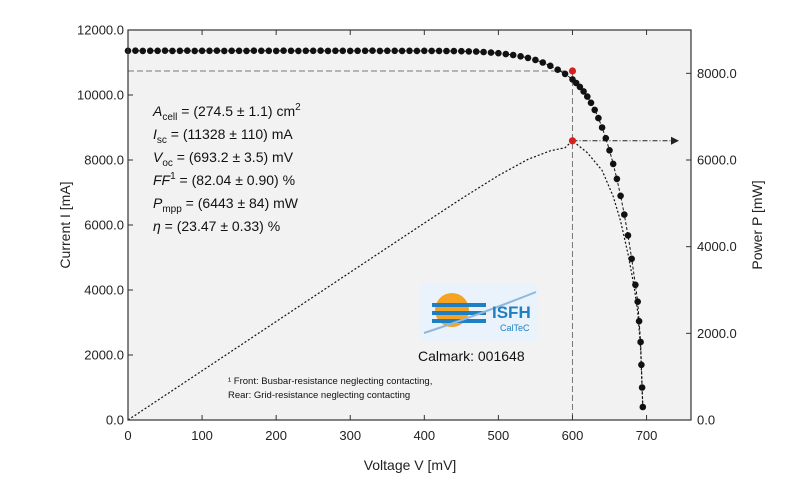 This screenshot has height=484, width=800. Describe the element at coordinates (515, 328) in the screenshot. I see `logo-subtext: CalTeC` at that location.